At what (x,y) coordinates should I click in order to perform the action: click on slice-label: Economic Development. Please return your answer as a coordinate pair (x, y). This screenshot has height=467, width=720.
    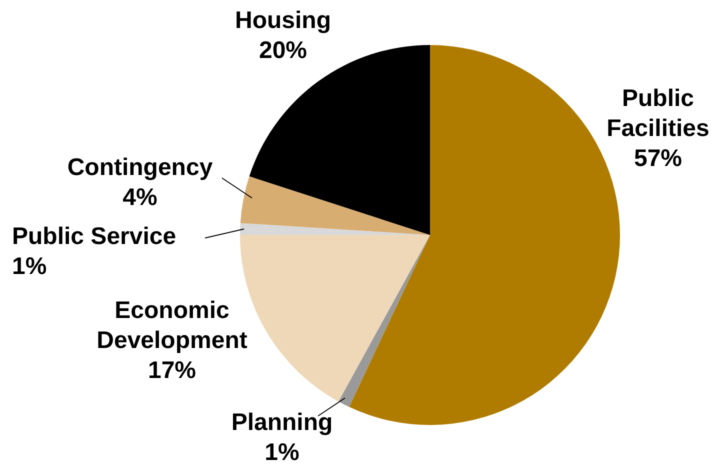
    Looking at the image, I should click on (172, 325).